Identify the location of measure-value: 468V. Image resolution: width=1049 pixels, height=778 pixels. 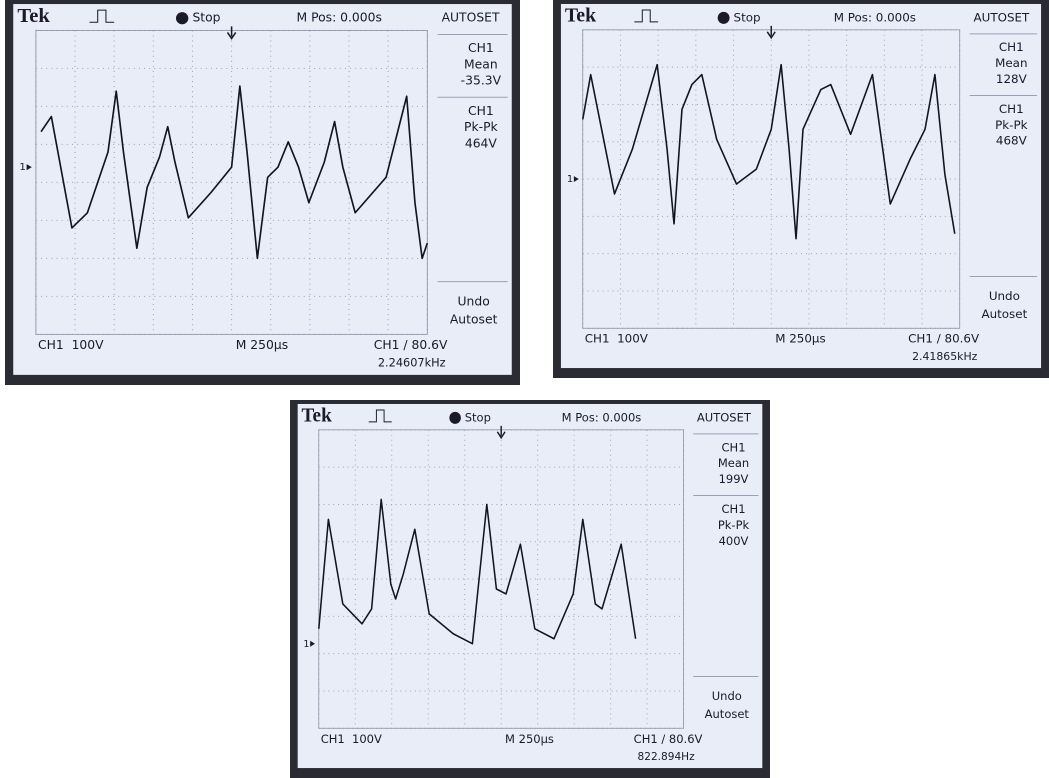
(1012, 141).